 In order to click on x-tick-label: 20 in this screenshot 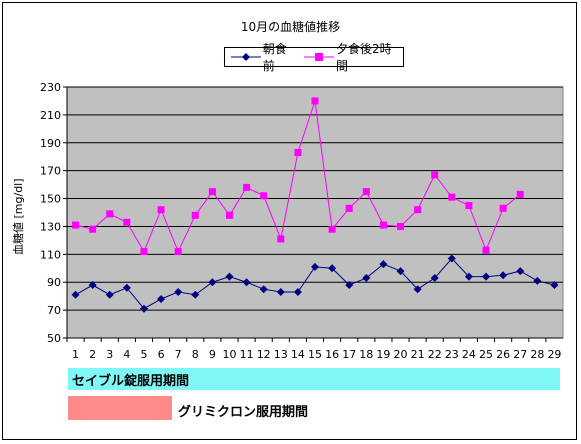, I will do `click(401, 354)`.